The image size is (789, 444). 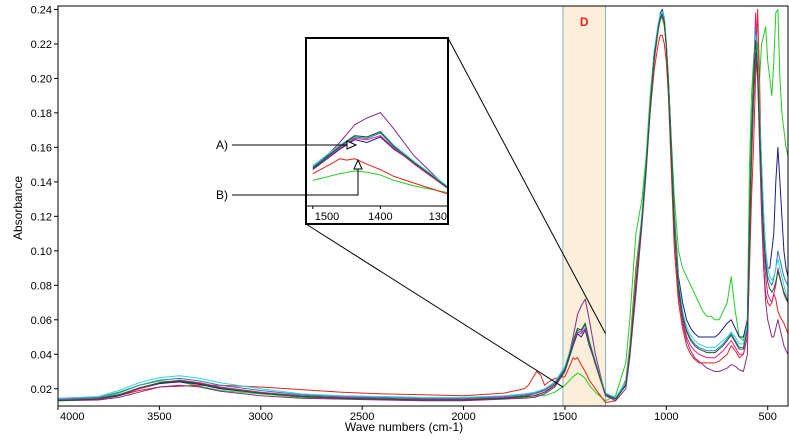 I want to click on y-tick-label: 0.02, so click(x=41, y=390).